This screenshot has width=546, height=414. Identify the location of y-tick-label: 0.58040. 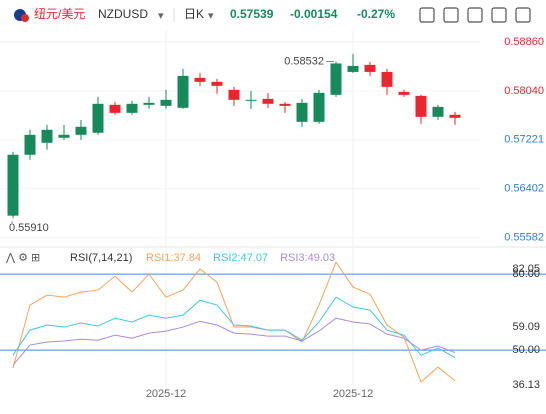
(524, 91).